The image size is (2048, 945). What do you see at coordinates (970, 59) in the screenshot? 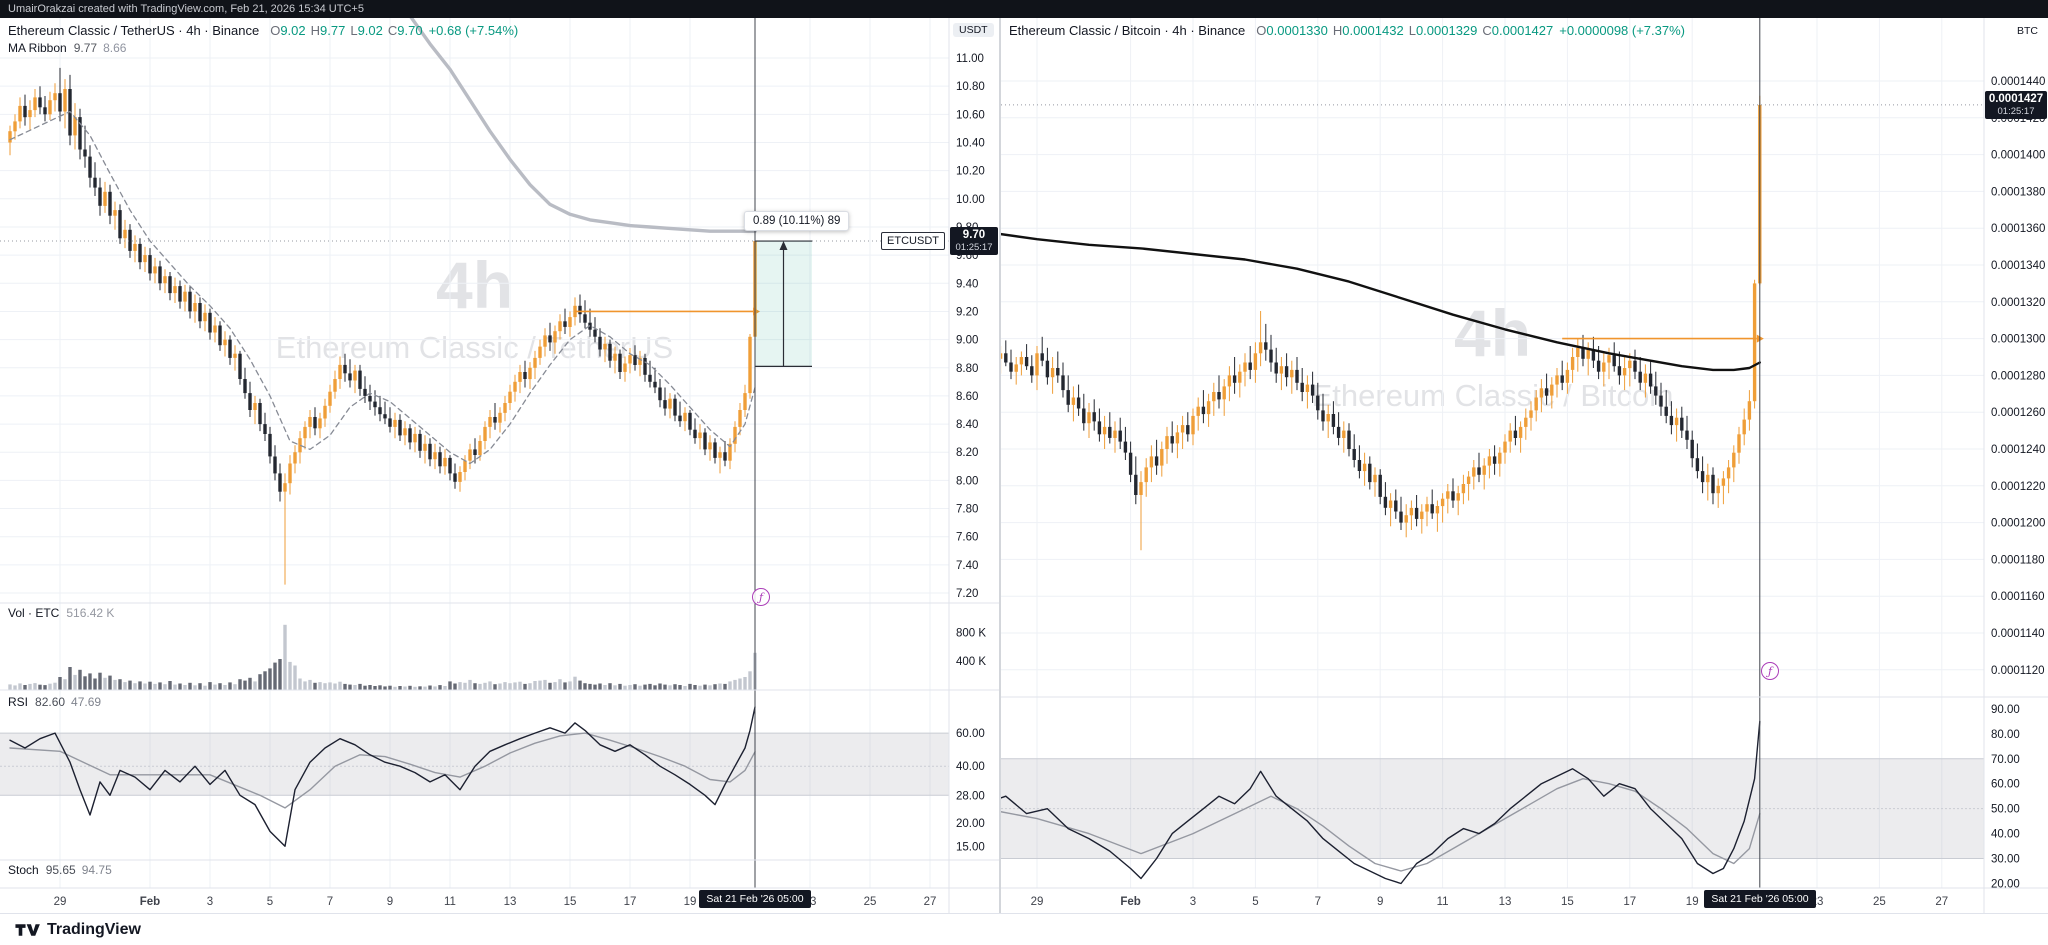
I see `svg-text: 11.00` at bounding box center [970, 59].